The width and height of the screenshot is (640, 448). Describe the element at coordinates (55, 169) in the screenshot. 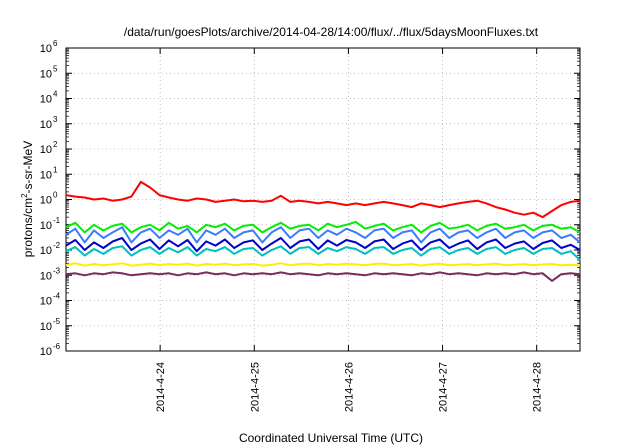

I see `y-tick-exponent: 1` at that location.